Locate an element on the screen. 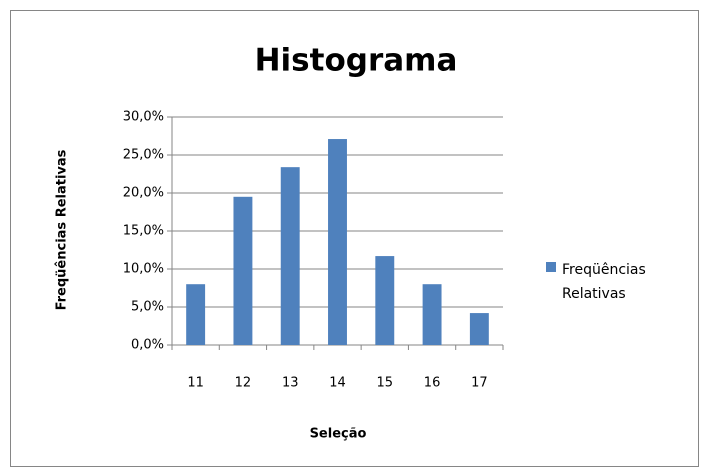 This screenshot has height=470, width=702. y-tick-label: 15,0% is located at coordinates (143, 231).